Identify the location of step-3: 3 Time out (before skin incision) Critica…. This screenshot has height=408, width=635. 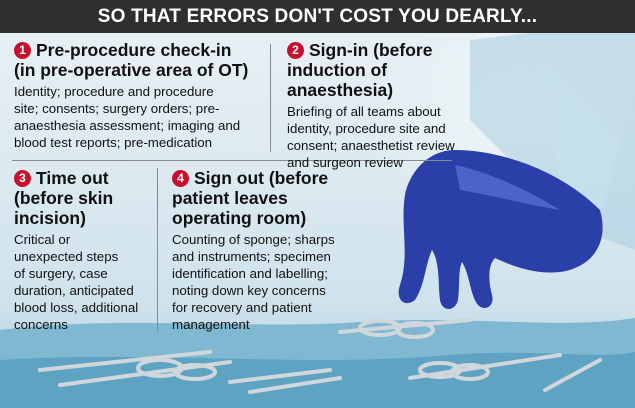
(84, 250).